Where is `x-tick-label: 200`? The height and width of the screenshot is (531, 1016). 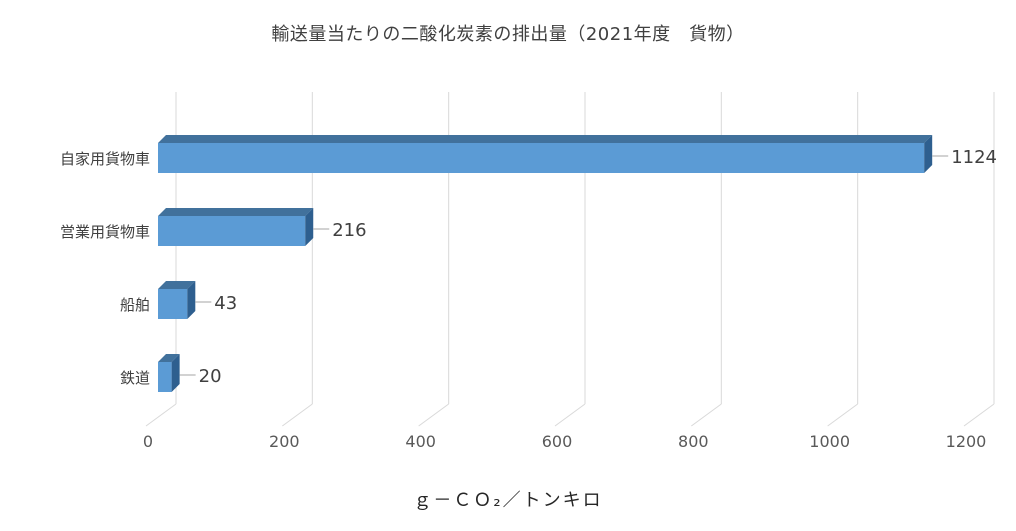
x-tick-label: 200 is located at coordinates (284, 441).